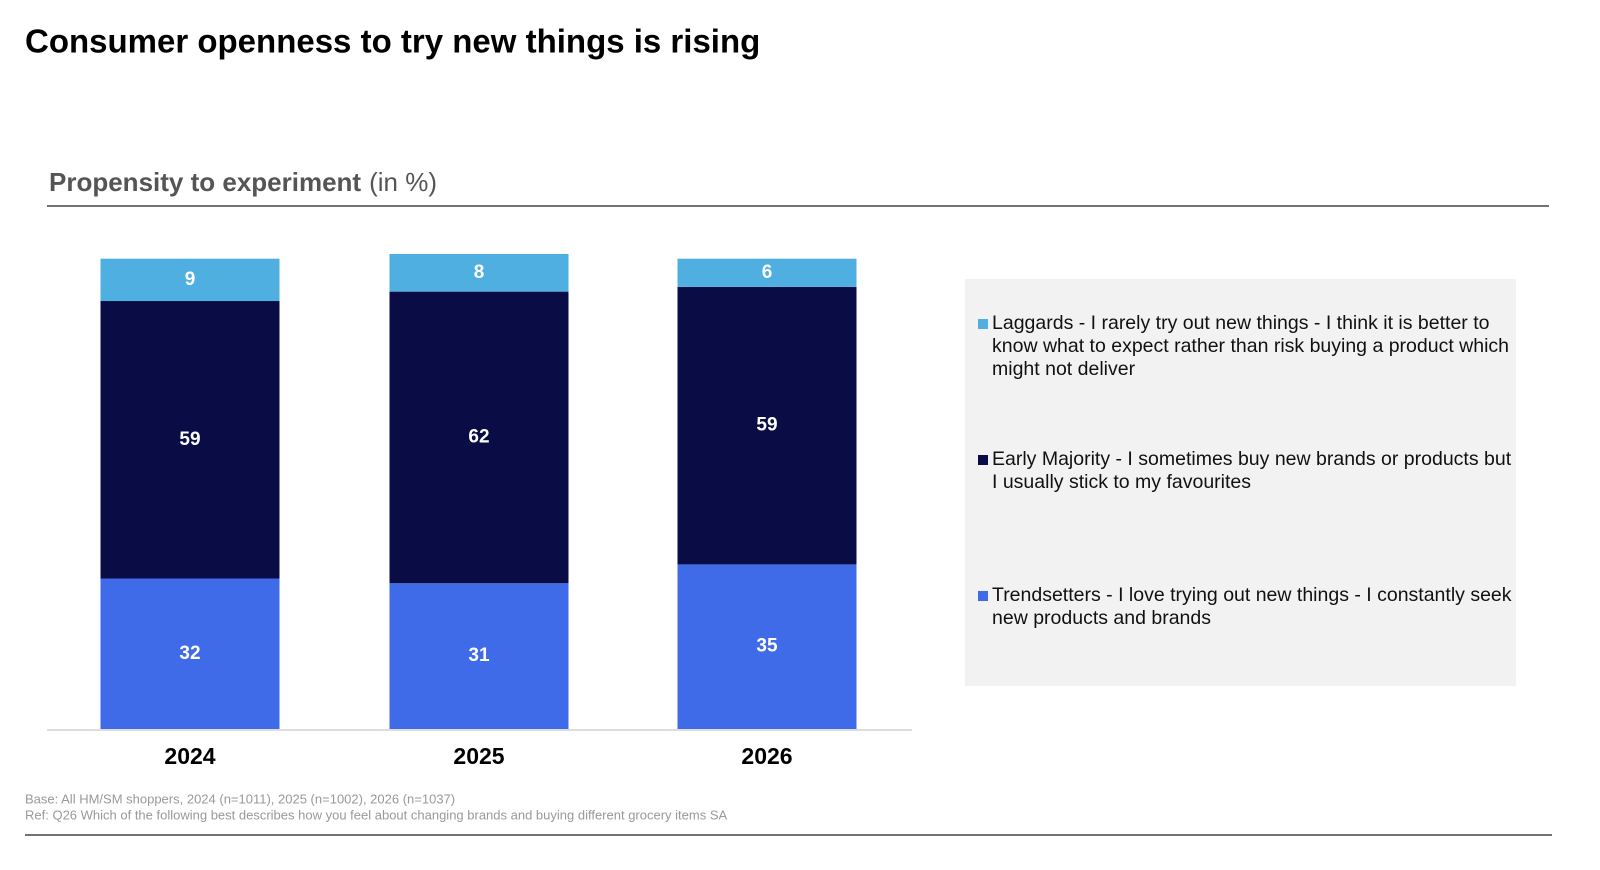 This screenshot has height=870, width=1600. What do you see at coordinates (205, 182) in the screenshot?
I see `subtitle-text: Propensity to experiment` at bounding box center [205, 182].